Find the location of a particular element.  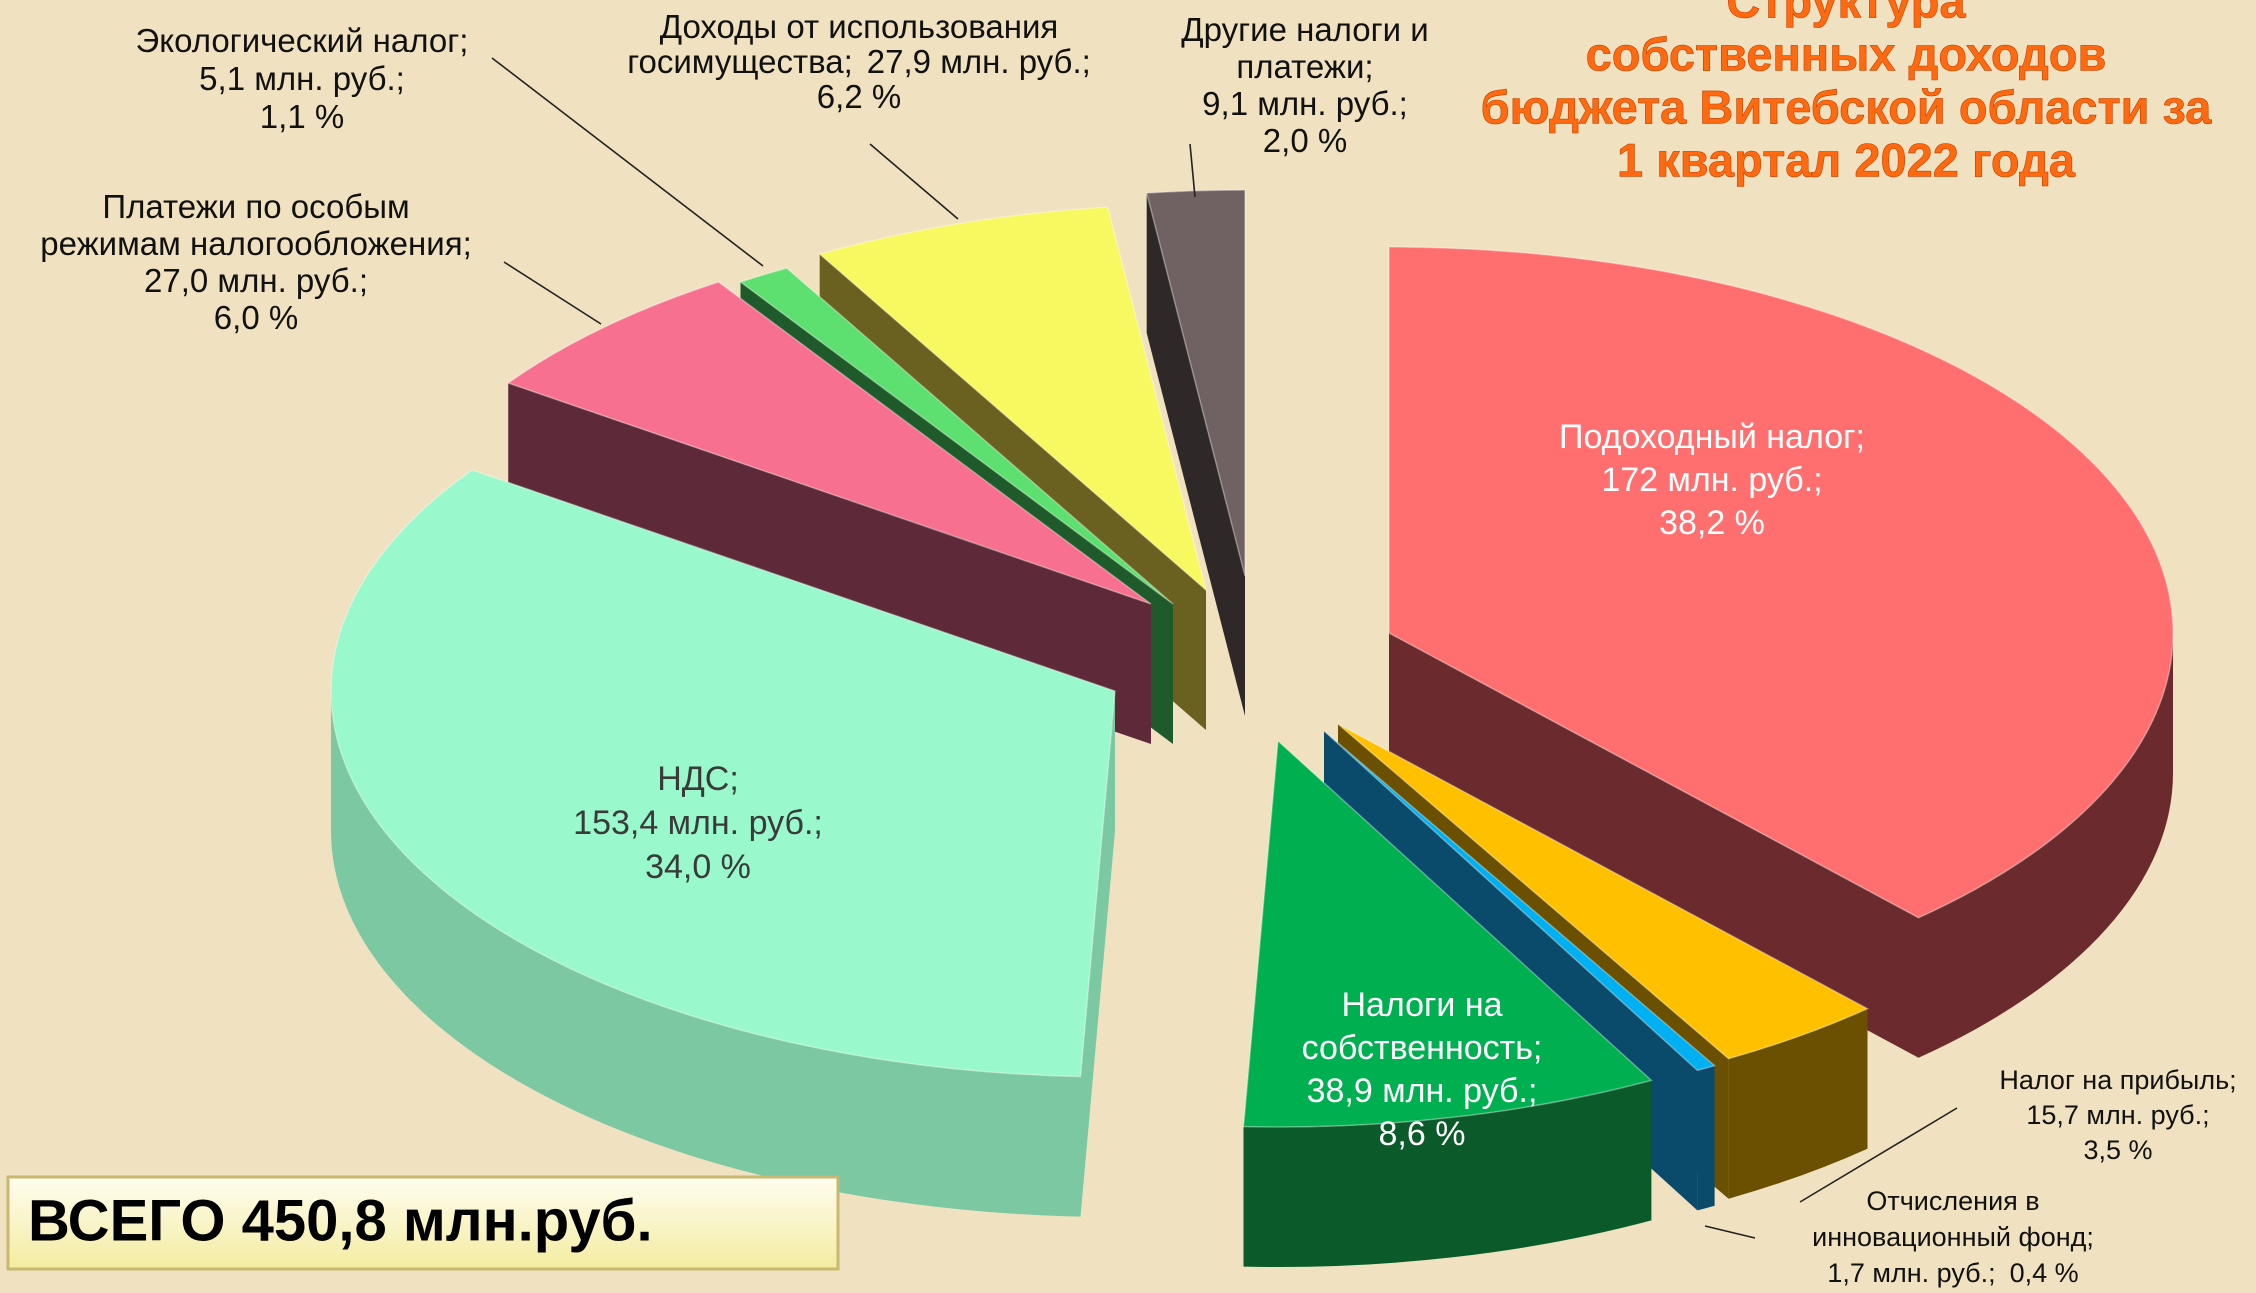

data-label-part: 8,6 % is located at coordinates (1422, 1134).